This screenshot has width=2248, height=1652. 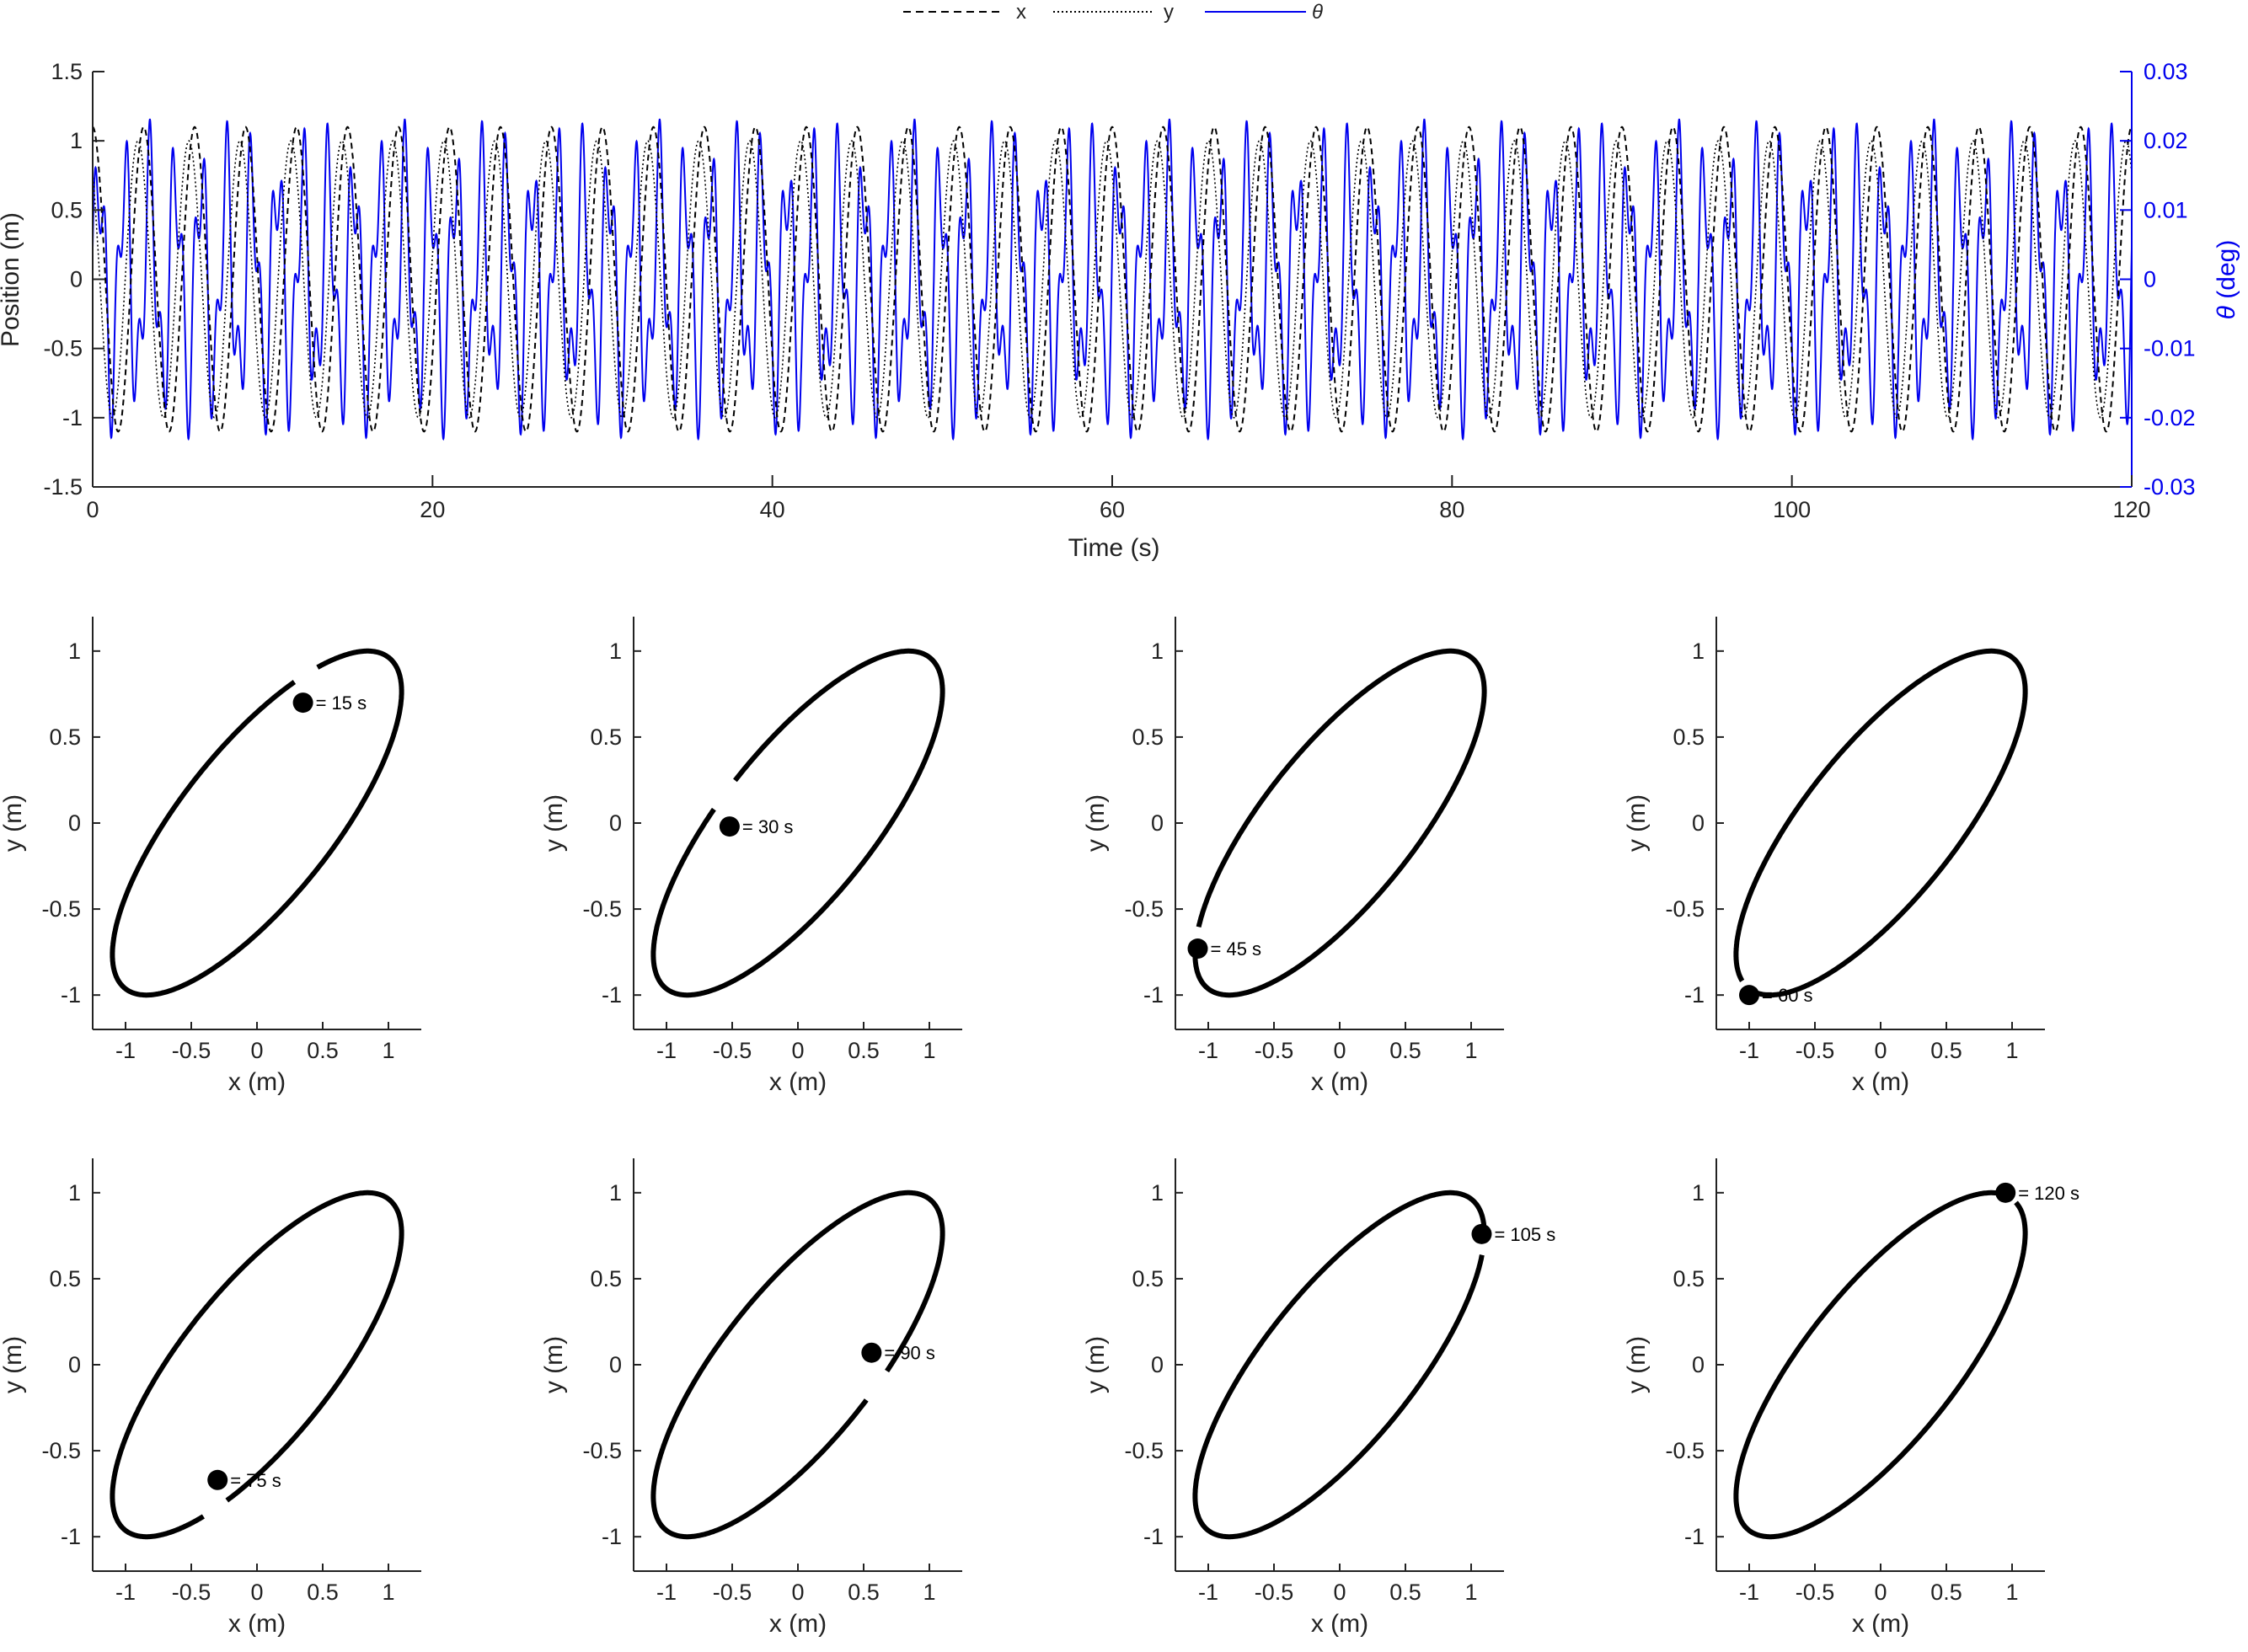 What do you see at coordinates (255, 1480) in the screenshot?
I see `time-marker-label: = 75 s` at bounding box center [255, 1480].